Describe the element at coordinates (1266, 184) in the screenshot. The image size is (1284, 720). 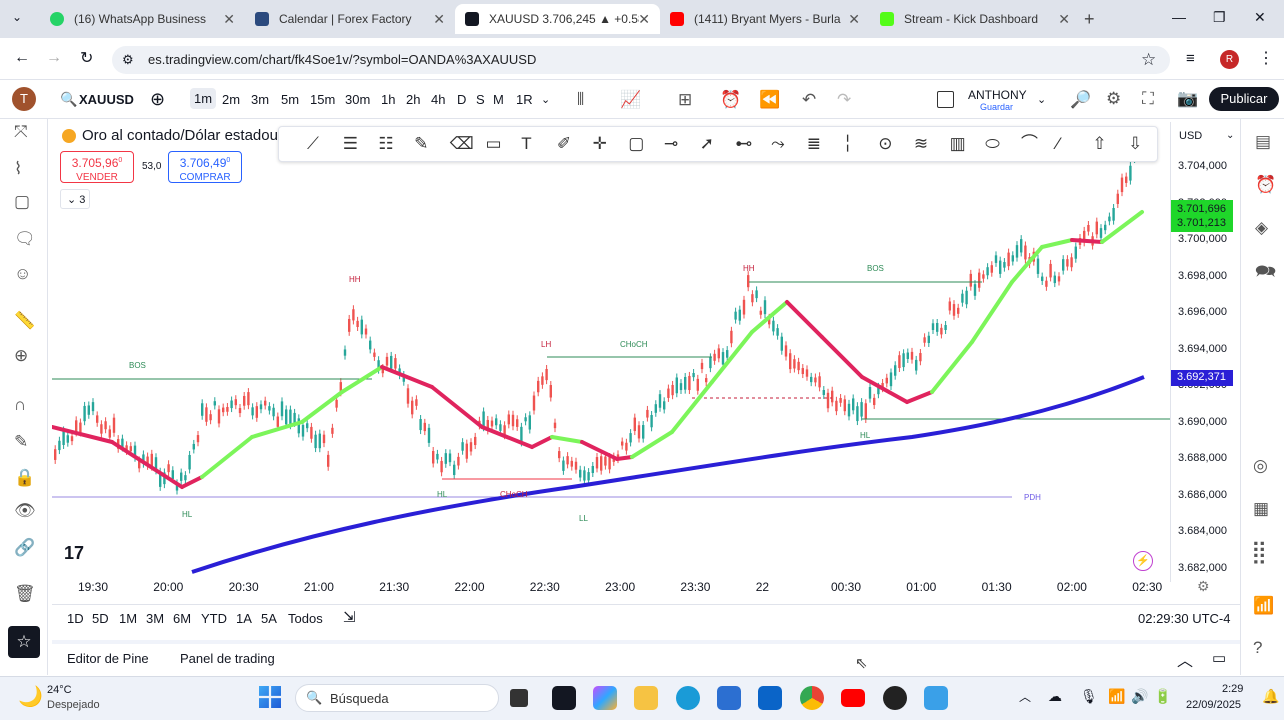
I see `alerts-clock-icon: ⏰` at that location.